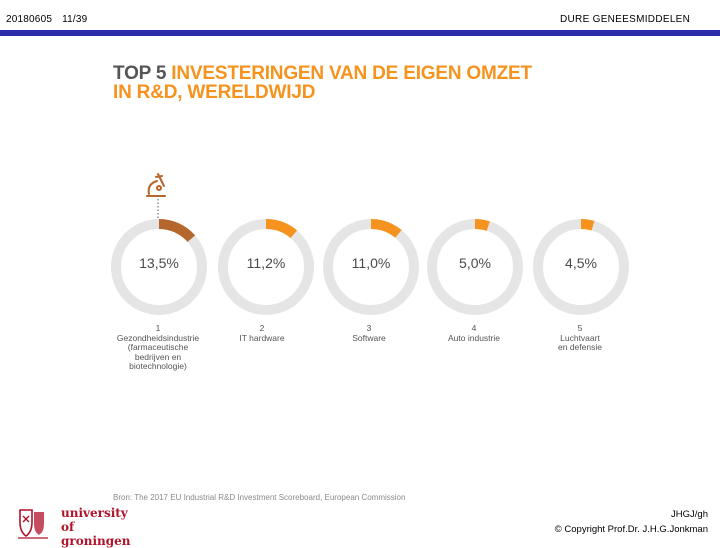 This screenshot has height=548, width=720. I want to click on category-label: 4 Auto industrie, so click(474, 333).